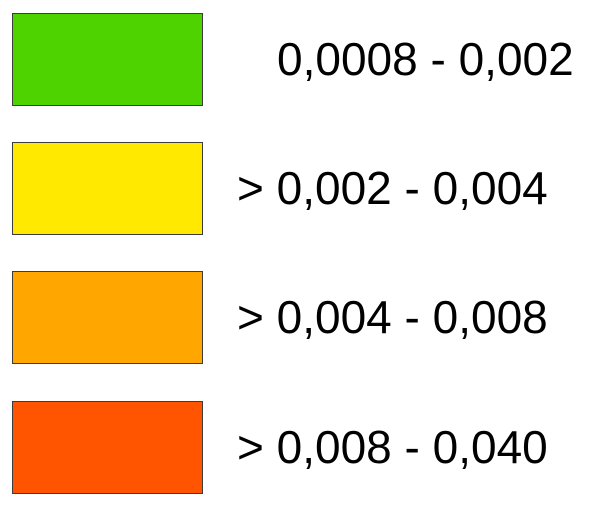 Image resolution: width=596 pixels, height=509 pixels. What do you see at coordinates (107, 317) in the screenshot?
I see `legend-swatch-orange` at bounding box center [107, 317].